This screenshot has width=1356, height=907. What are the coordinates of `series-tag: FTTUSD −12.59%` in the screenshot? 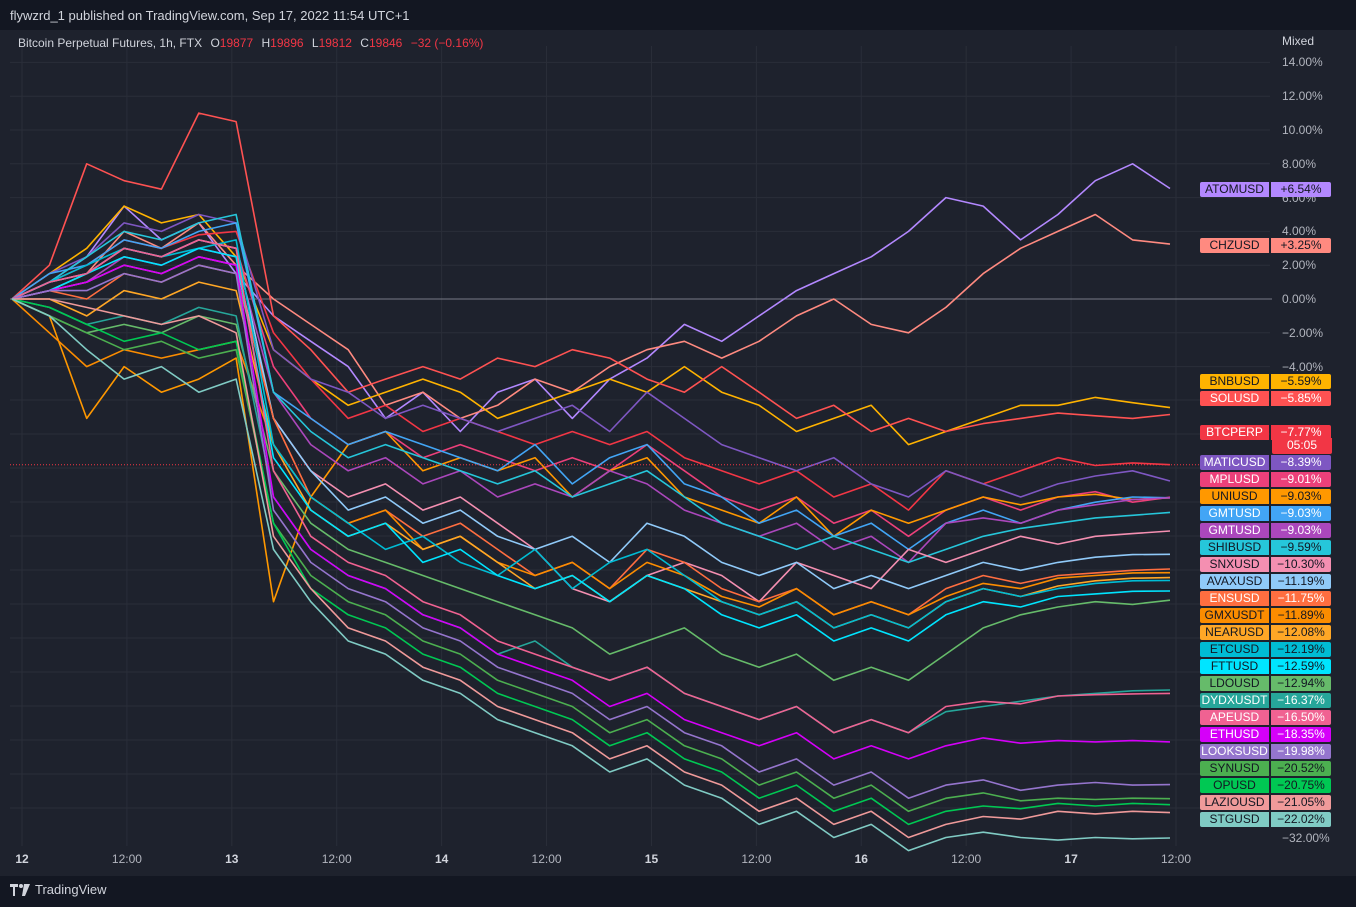 It's located at (1265, 666).